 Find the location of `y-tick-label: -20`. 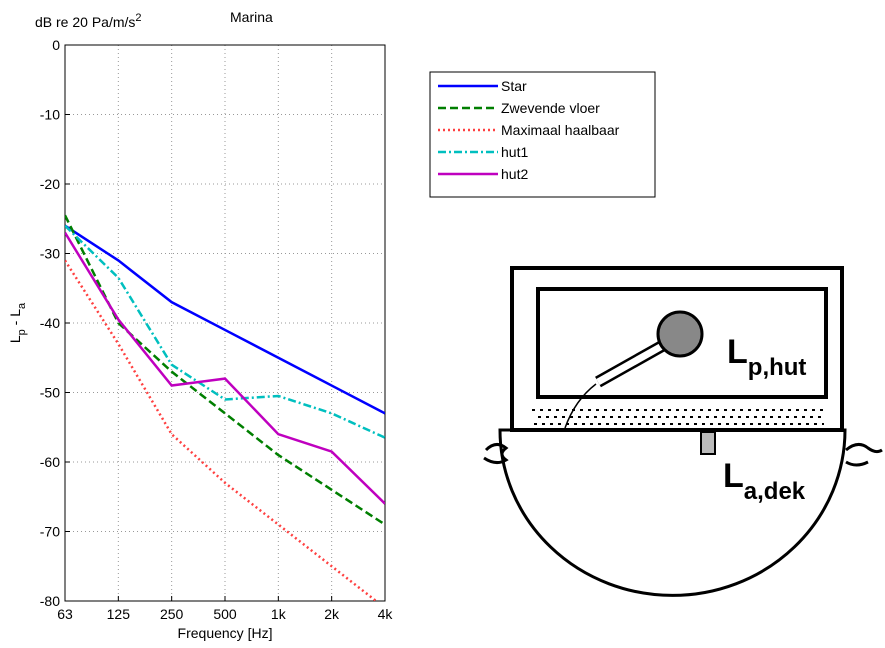

y-tick-label: -20 is located at coordinates (50, 184).